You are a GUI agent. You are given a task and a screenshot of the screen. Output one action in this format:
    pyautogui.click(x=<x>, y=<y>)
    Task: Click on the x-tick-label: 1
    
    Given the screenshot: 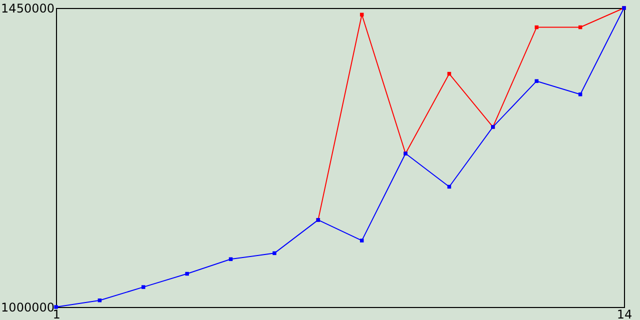 What is the action you would take?
    pyautogui.click(x=56, y=314)
    